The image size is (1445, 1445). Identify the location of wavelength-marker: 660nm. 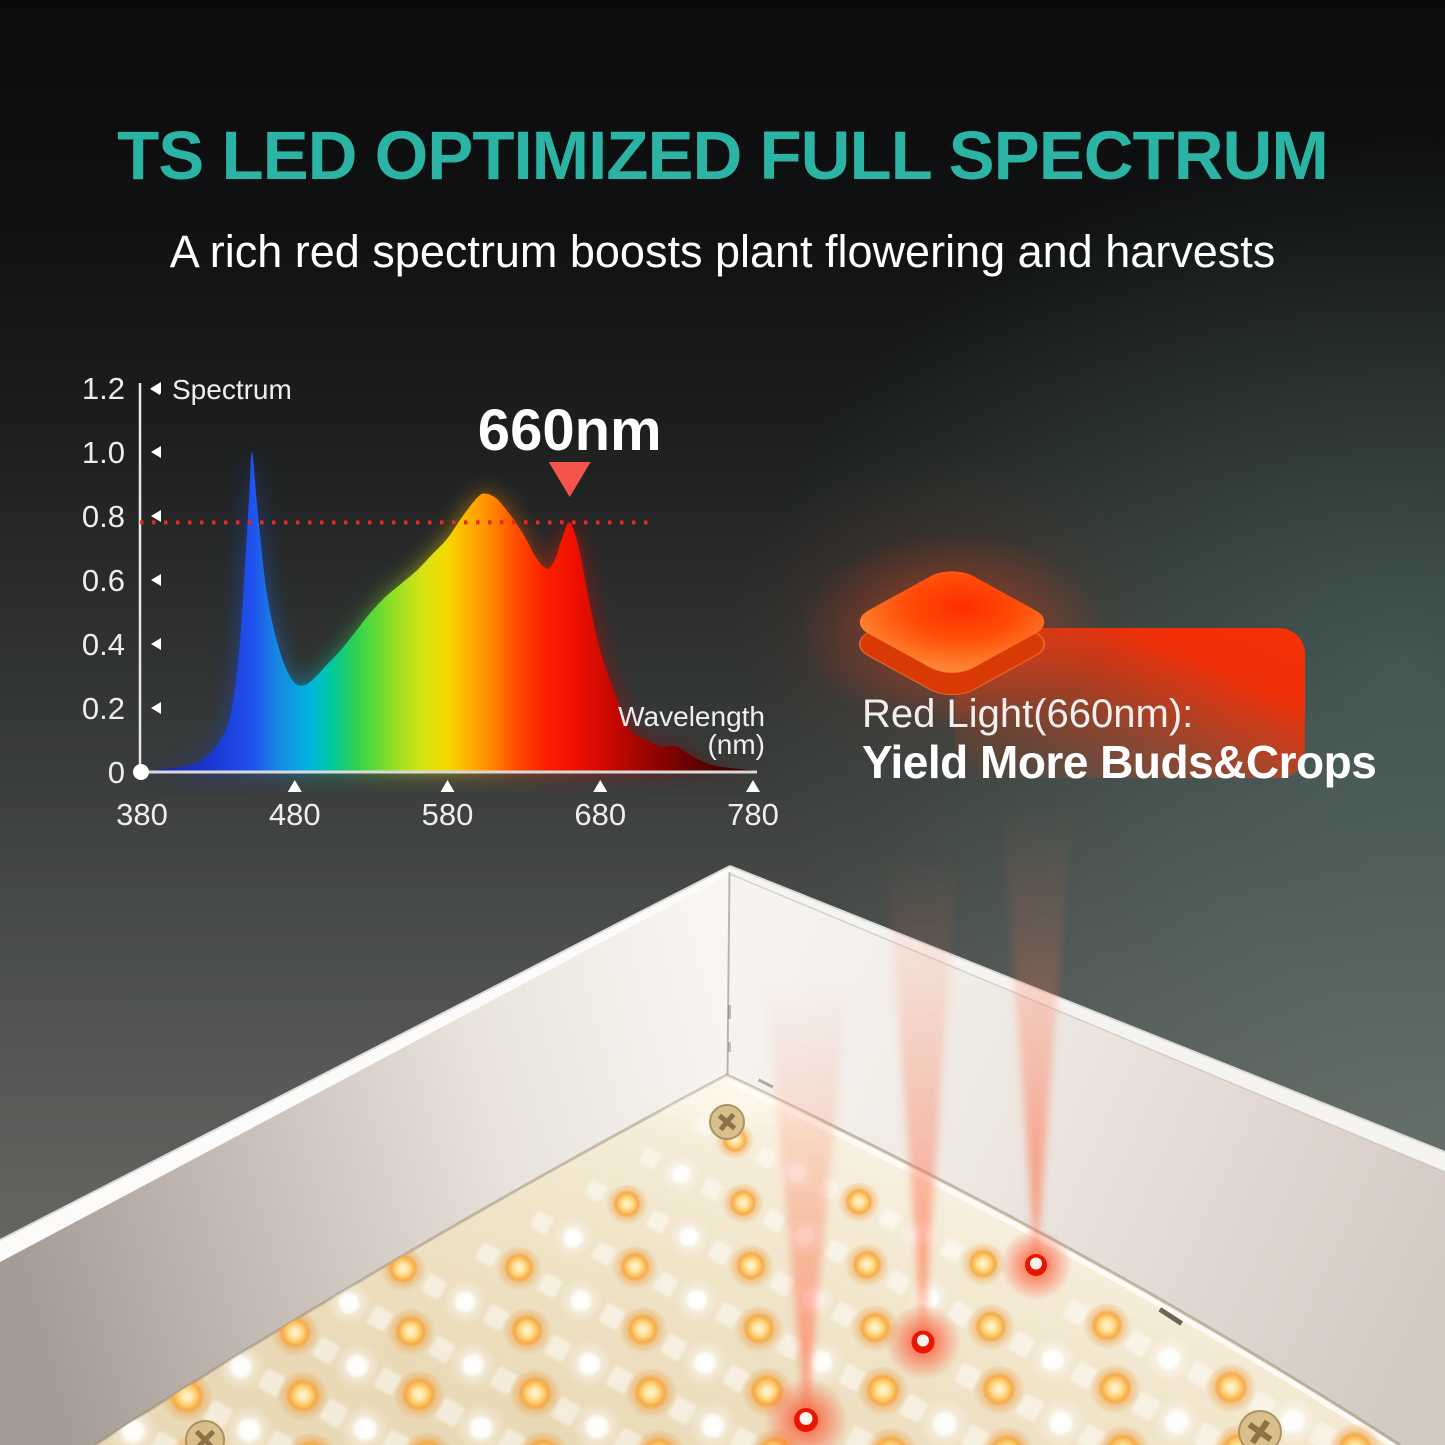
(570, 447).